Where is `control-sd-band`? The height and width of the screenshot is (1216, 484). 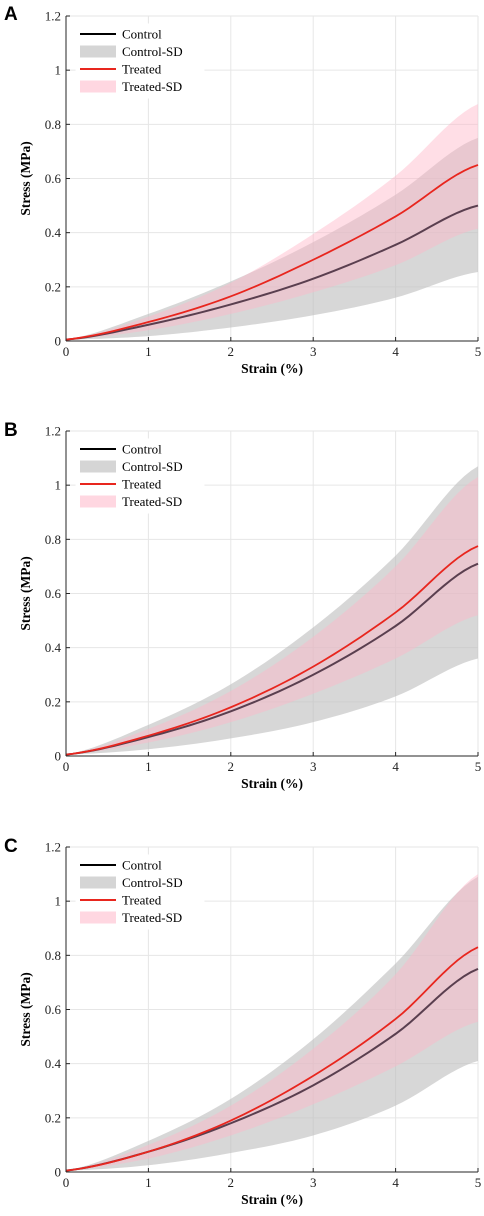
control-sd-band is located at coordinates (272, 238).